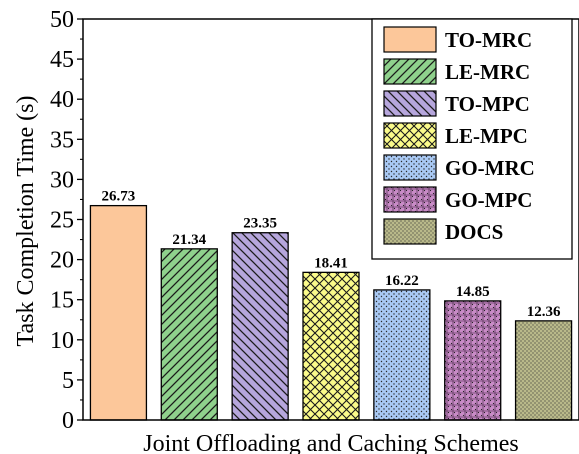 The image size is (579, 454). What do you see at coordinates (331, 442) in the screenshot?
I see `x-axis-title: Joint Offloading and Caching Schemes` at bounding box center [331, 442].